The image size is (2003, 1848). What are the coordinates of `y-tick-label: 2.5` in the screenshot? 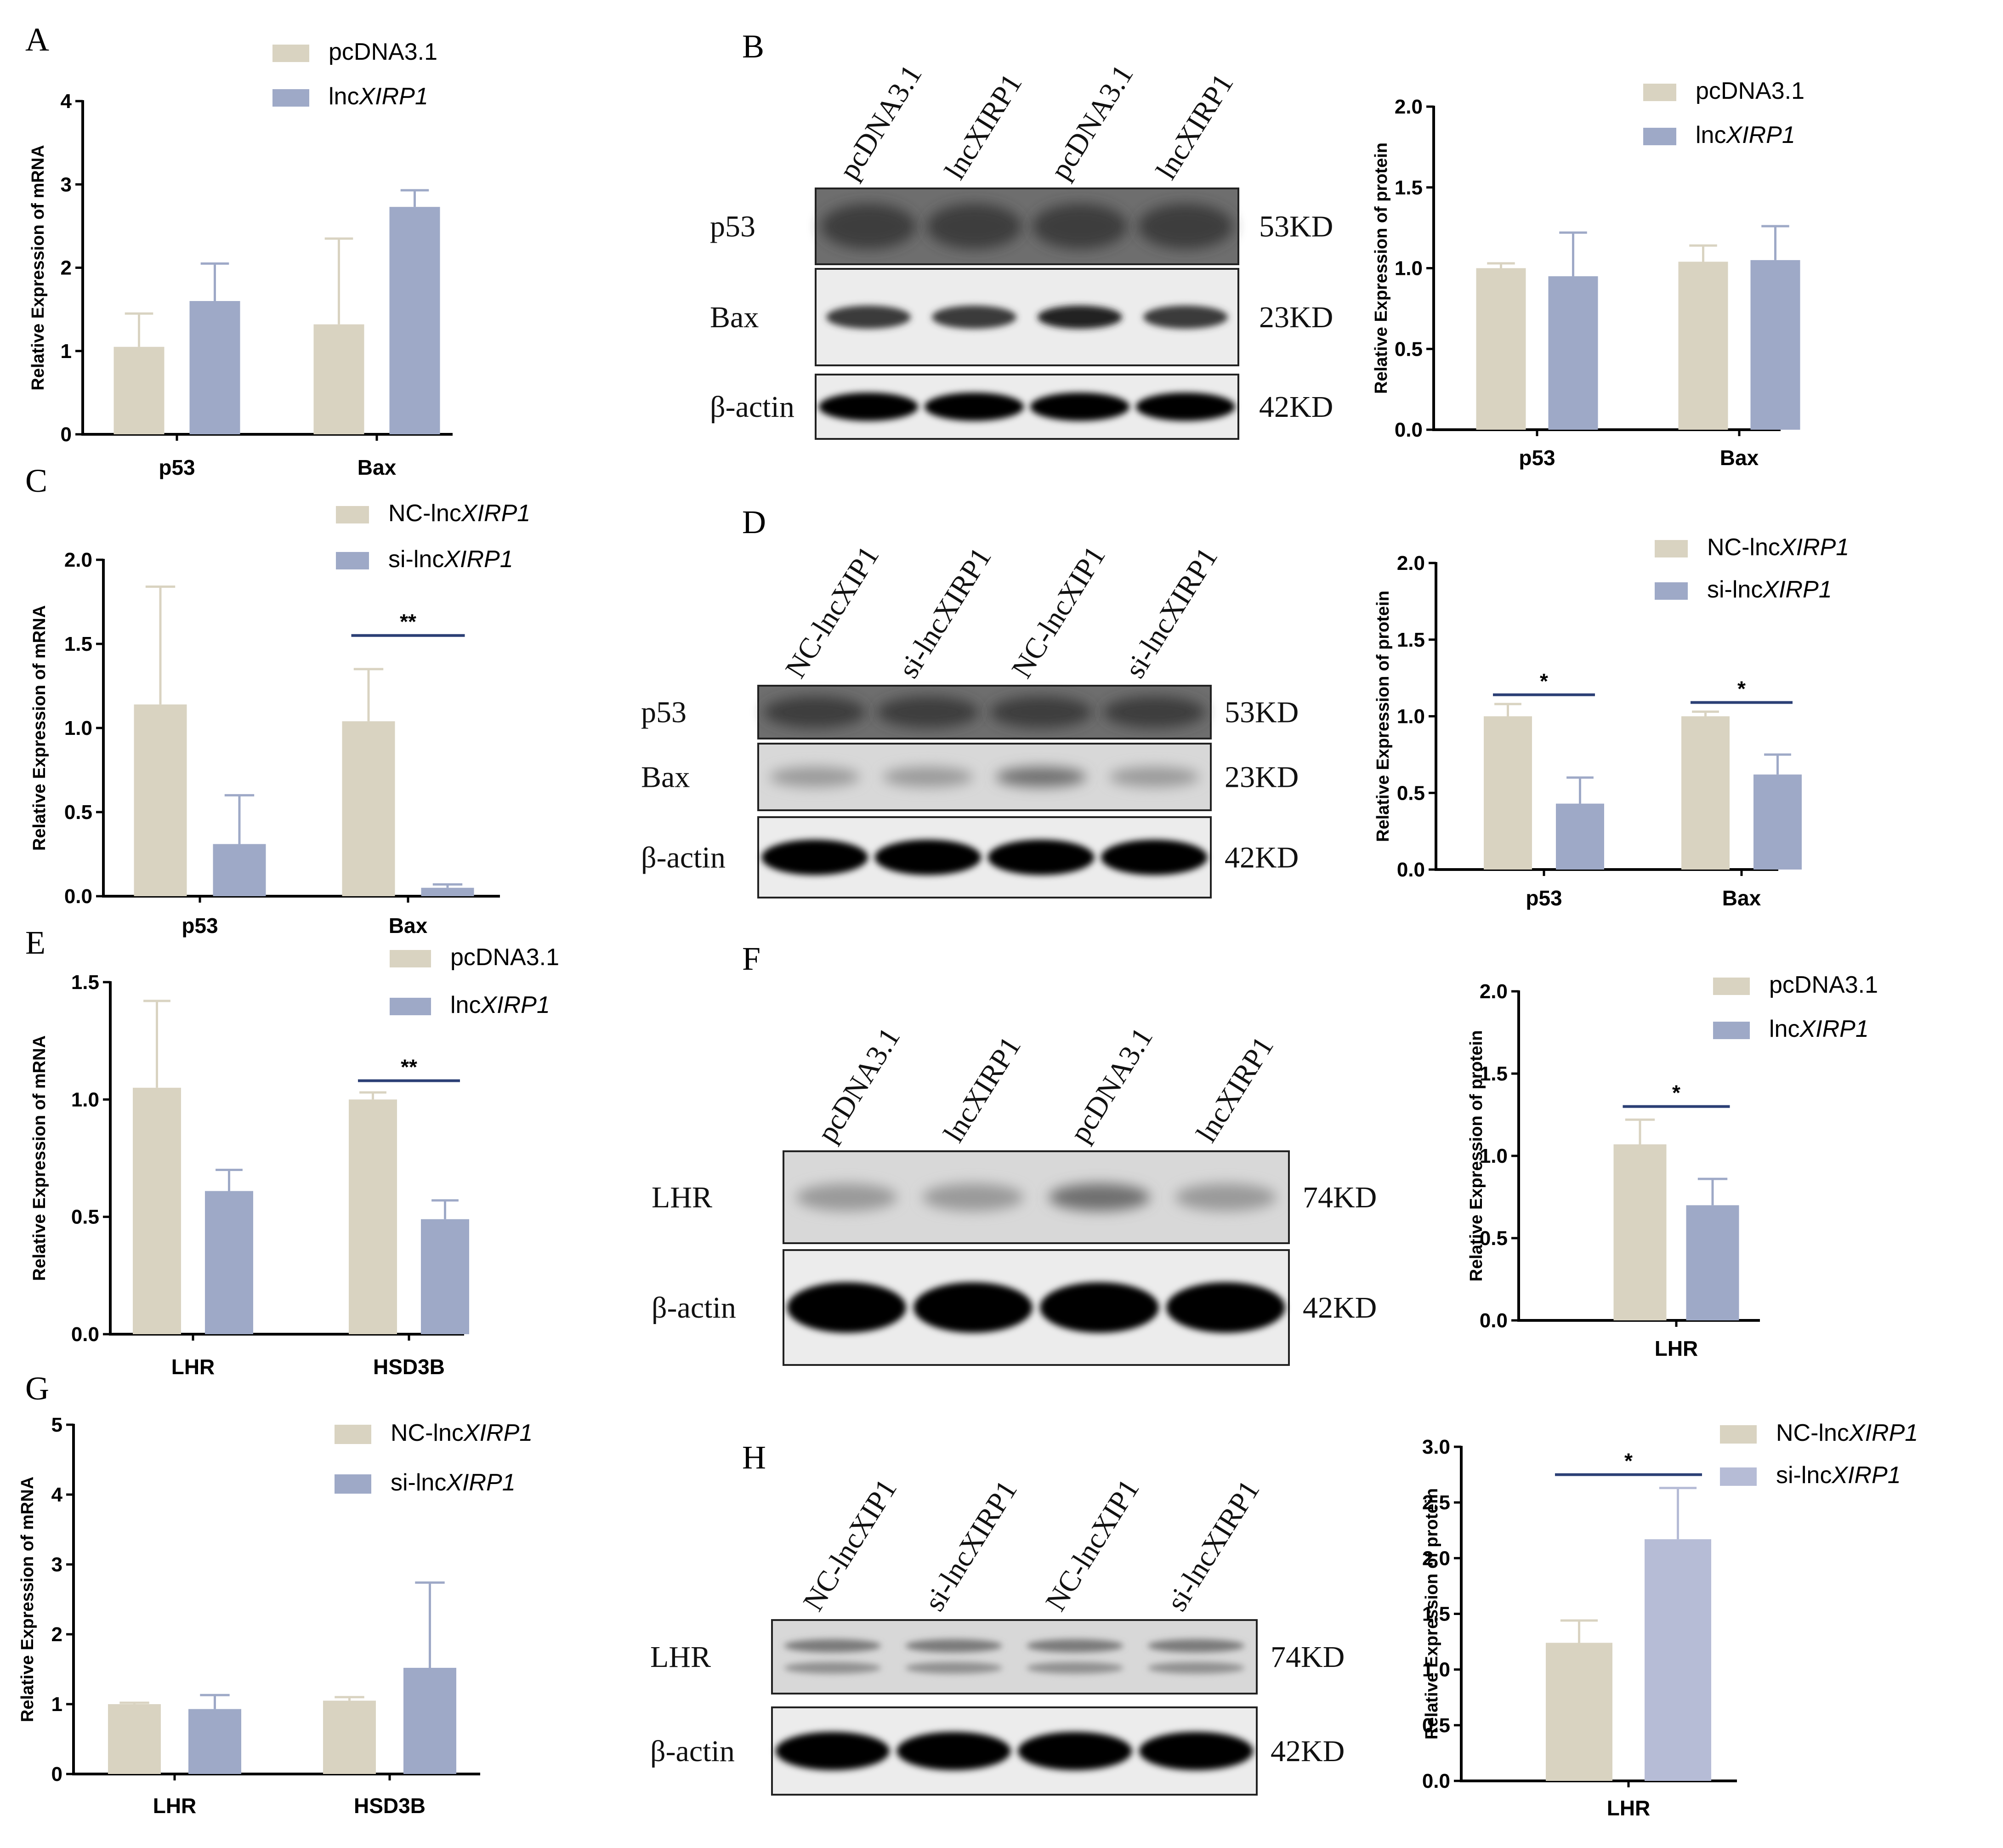 It's located at (1436, 1502).